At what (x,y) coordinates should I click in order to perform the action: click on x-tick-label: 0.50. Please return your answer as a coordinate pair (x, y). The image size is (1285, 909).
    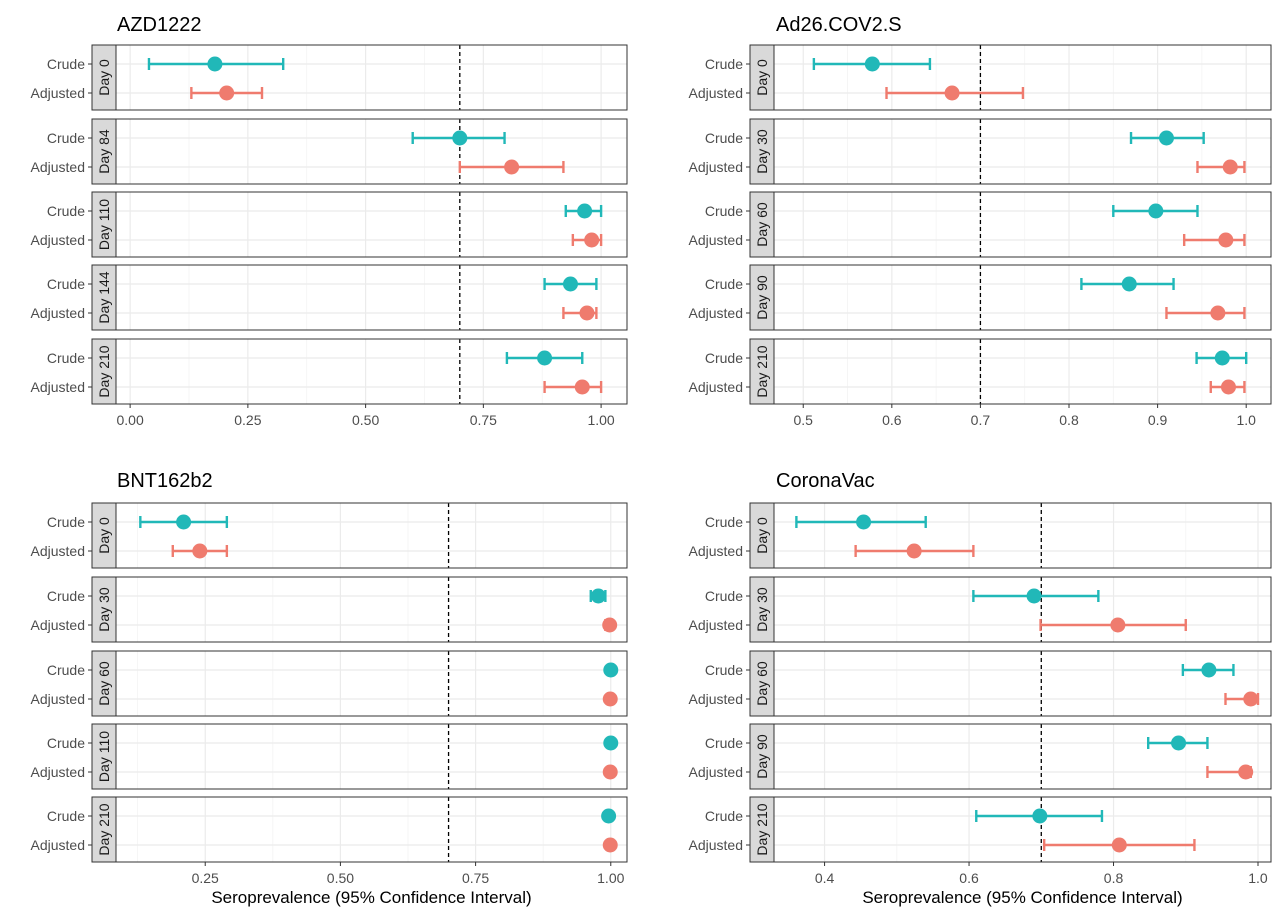
    Looking at the image, I should click on (365, 420).